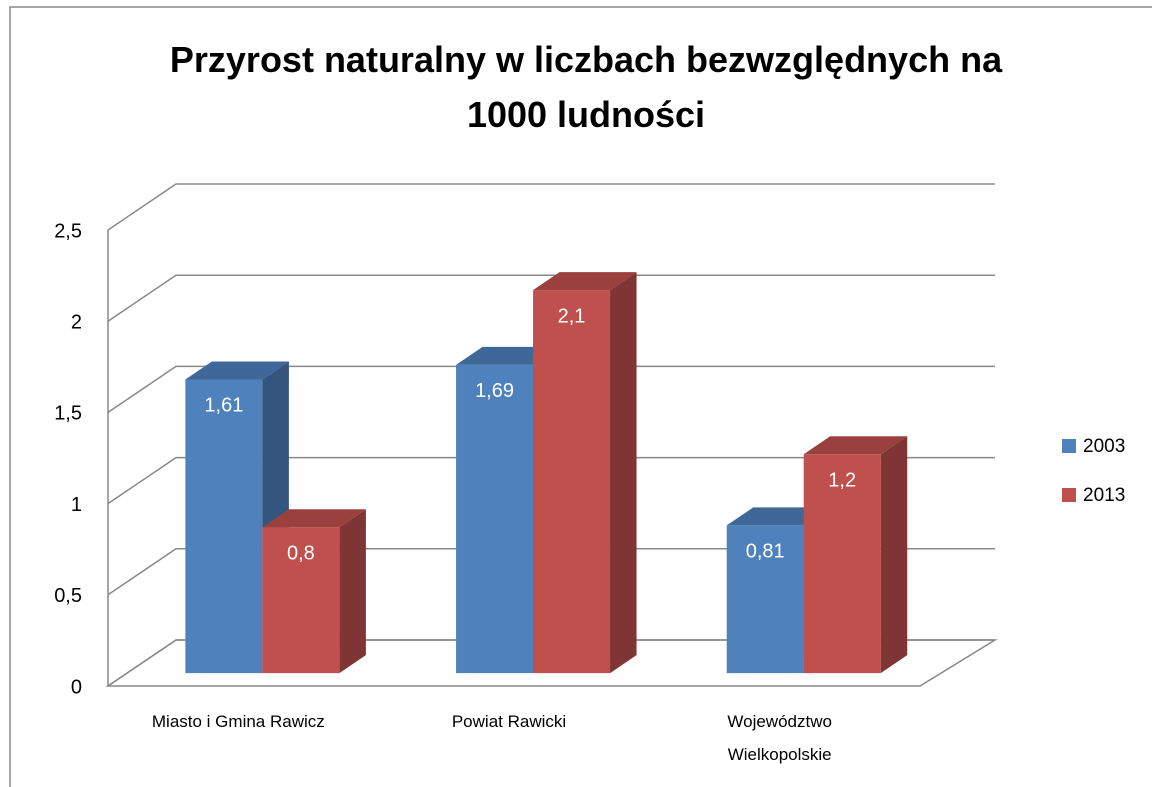 Image resolution: width=1152 pixels, height=787 pixels. I want to click on legend-label: 2013, so click(1104, 495).